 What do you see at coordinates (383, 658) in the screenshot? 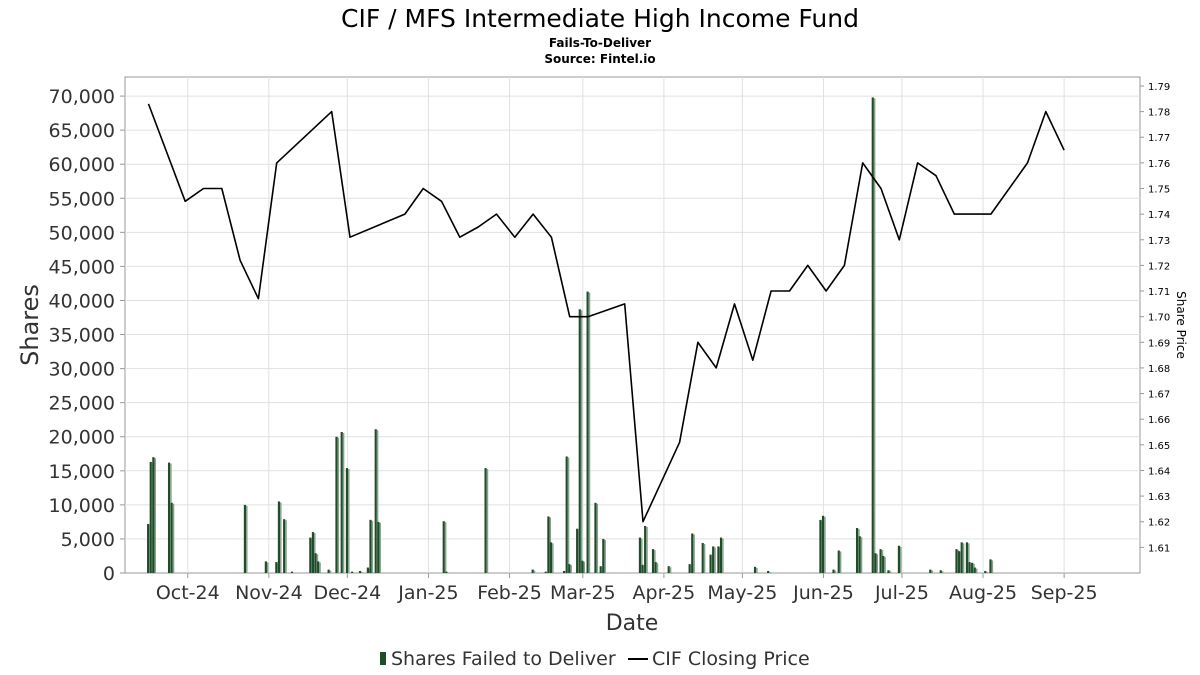
I see `legend-bar-swatch` at bounding box center [383, 658].